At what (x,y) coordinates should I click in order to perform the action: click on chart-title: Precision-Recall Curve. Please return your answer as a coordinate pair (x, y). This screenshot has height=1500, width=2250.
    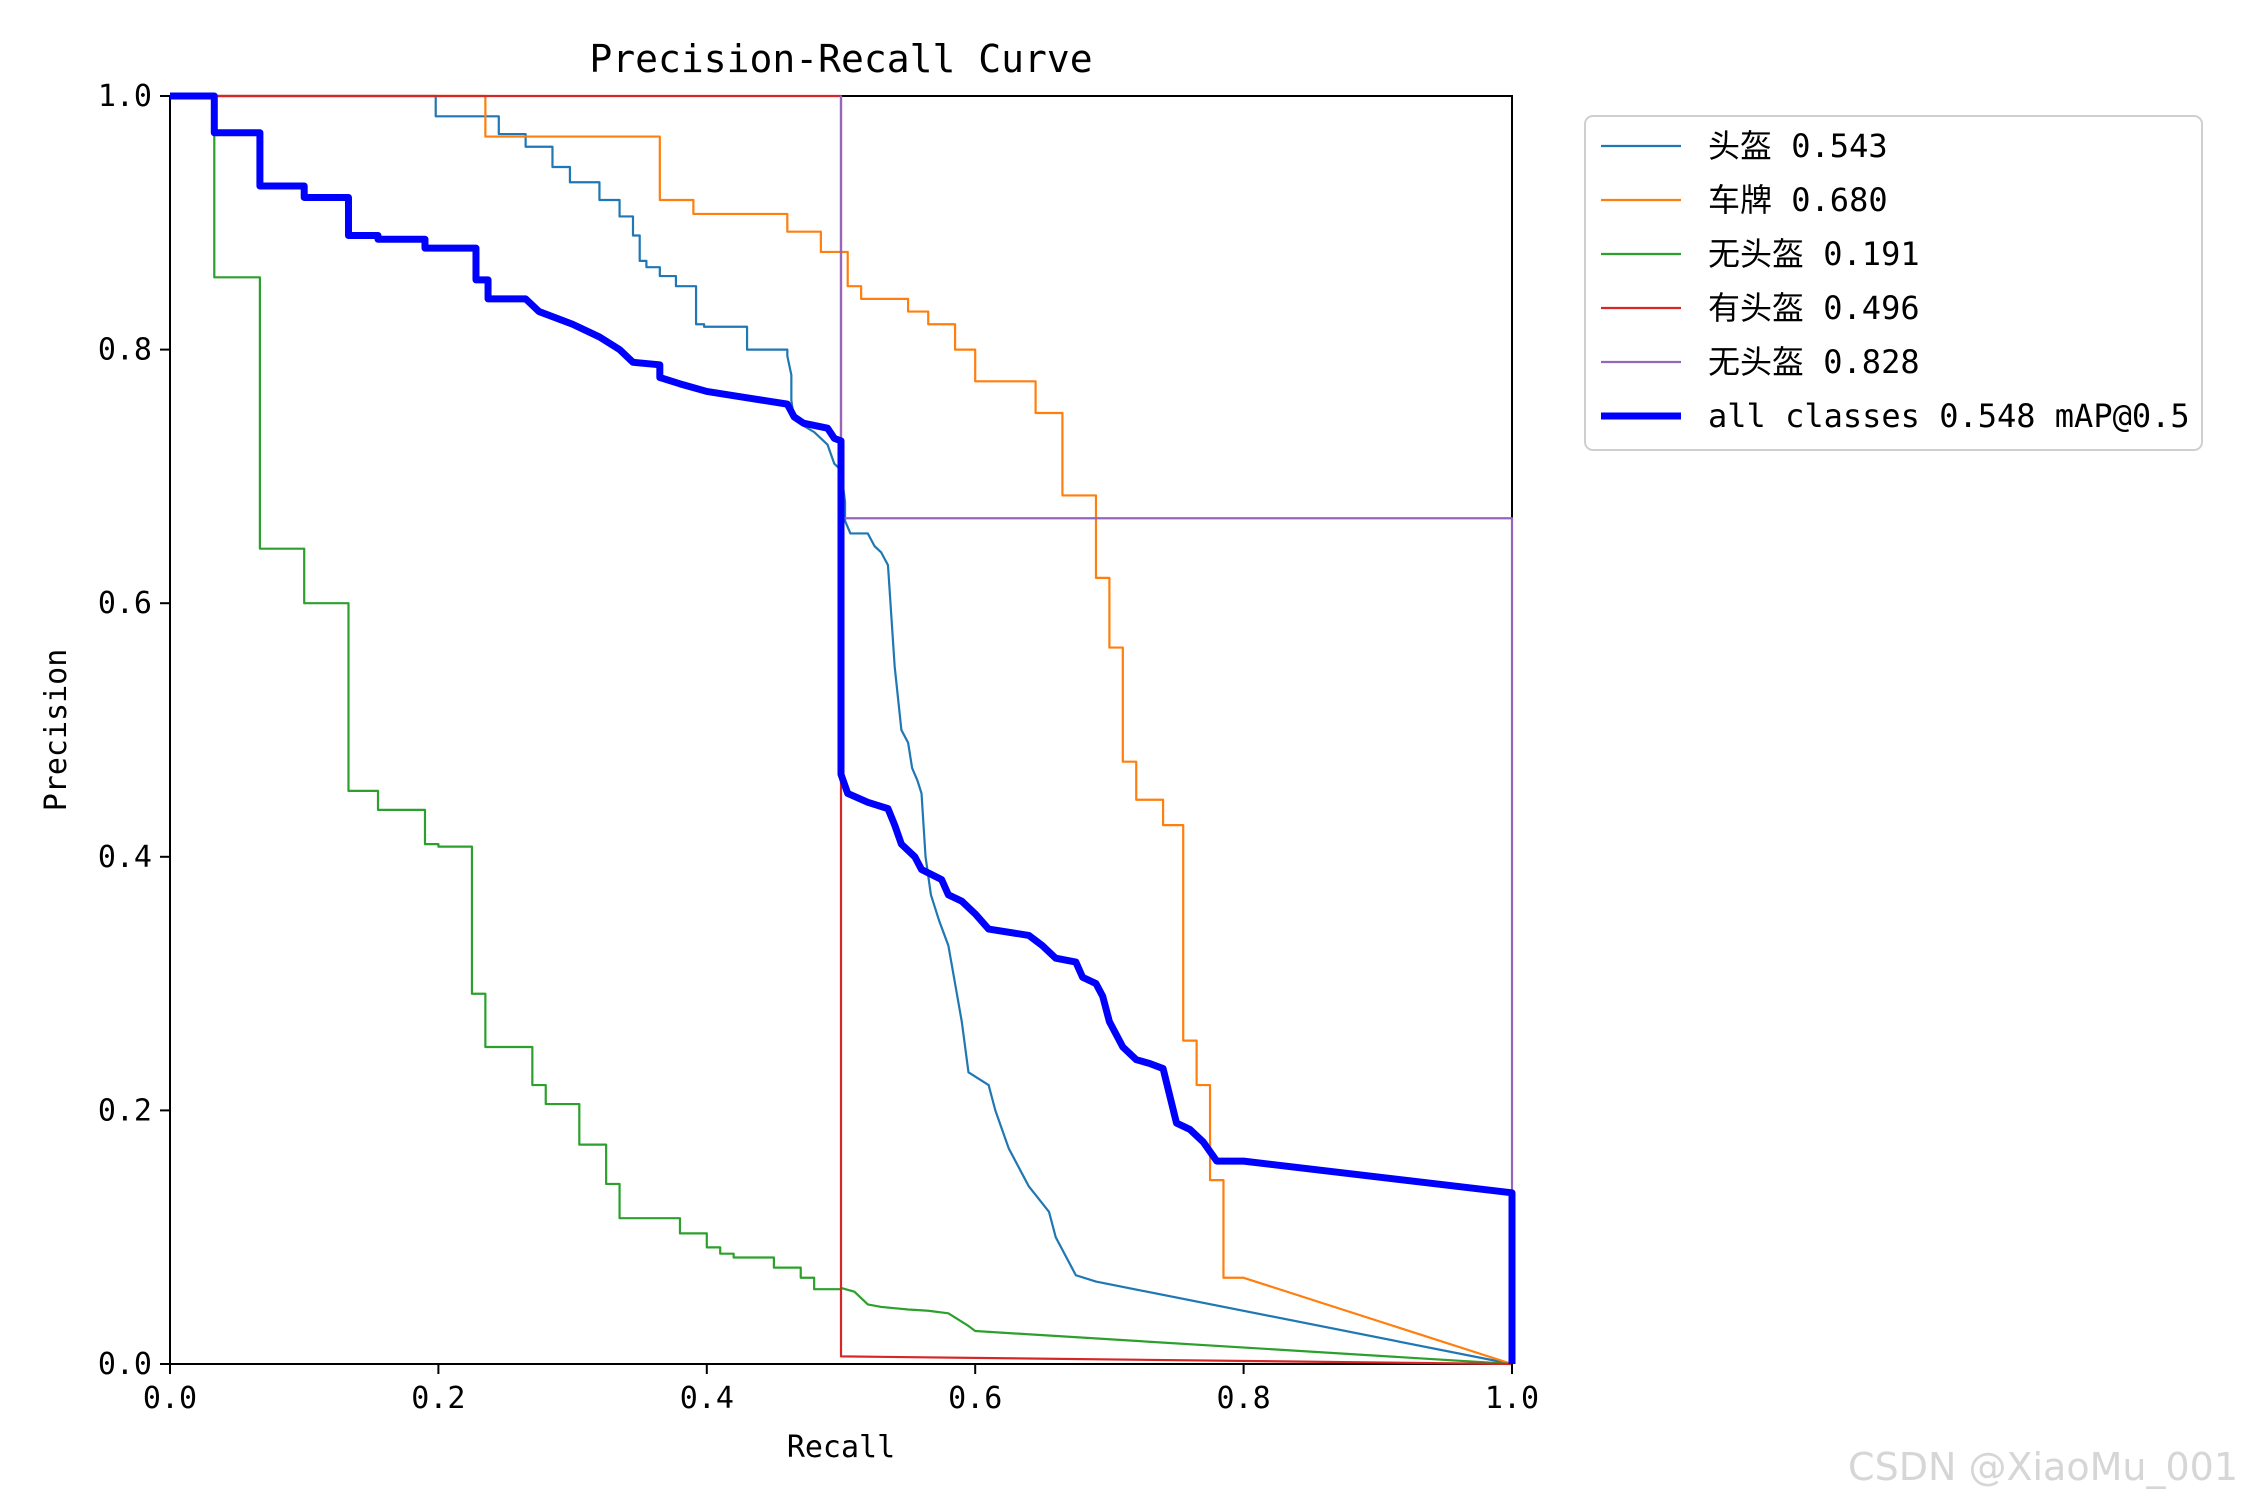
    Looking at the image, I should click on (840, 59).